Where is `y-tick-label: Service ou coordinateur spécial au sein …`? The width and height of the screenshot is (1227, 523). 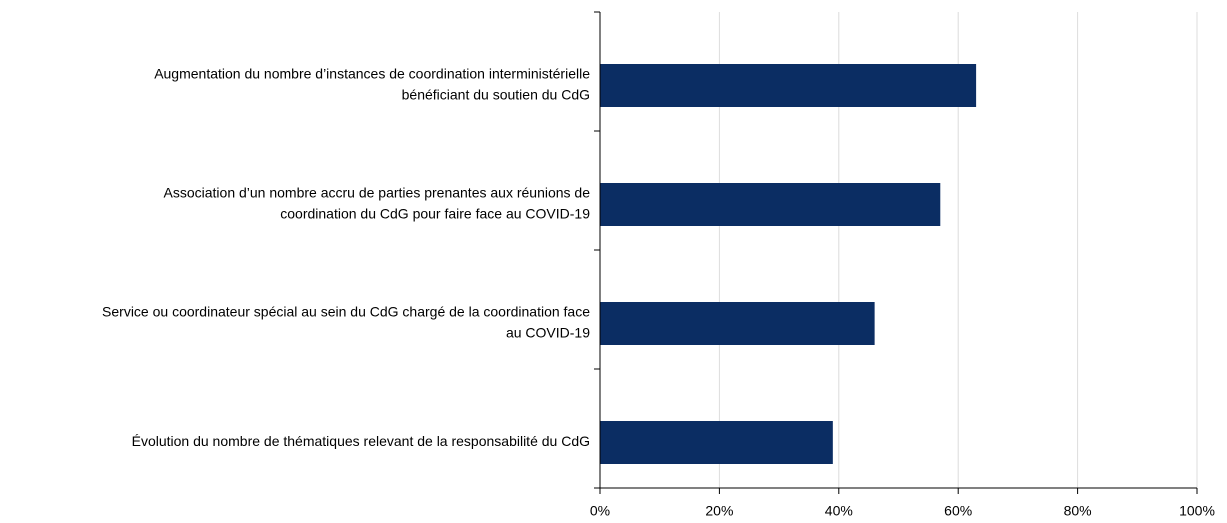
y-tick-label: Service ou coordinateur spécial au sein … is located at coordinates (346, 312).